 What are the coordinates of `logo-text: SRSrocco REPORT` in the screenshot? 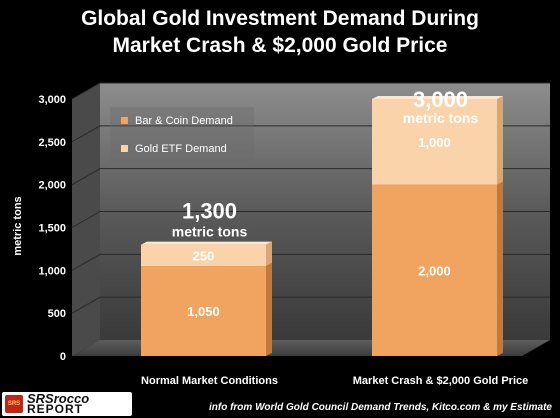 It's located at (58, 403).